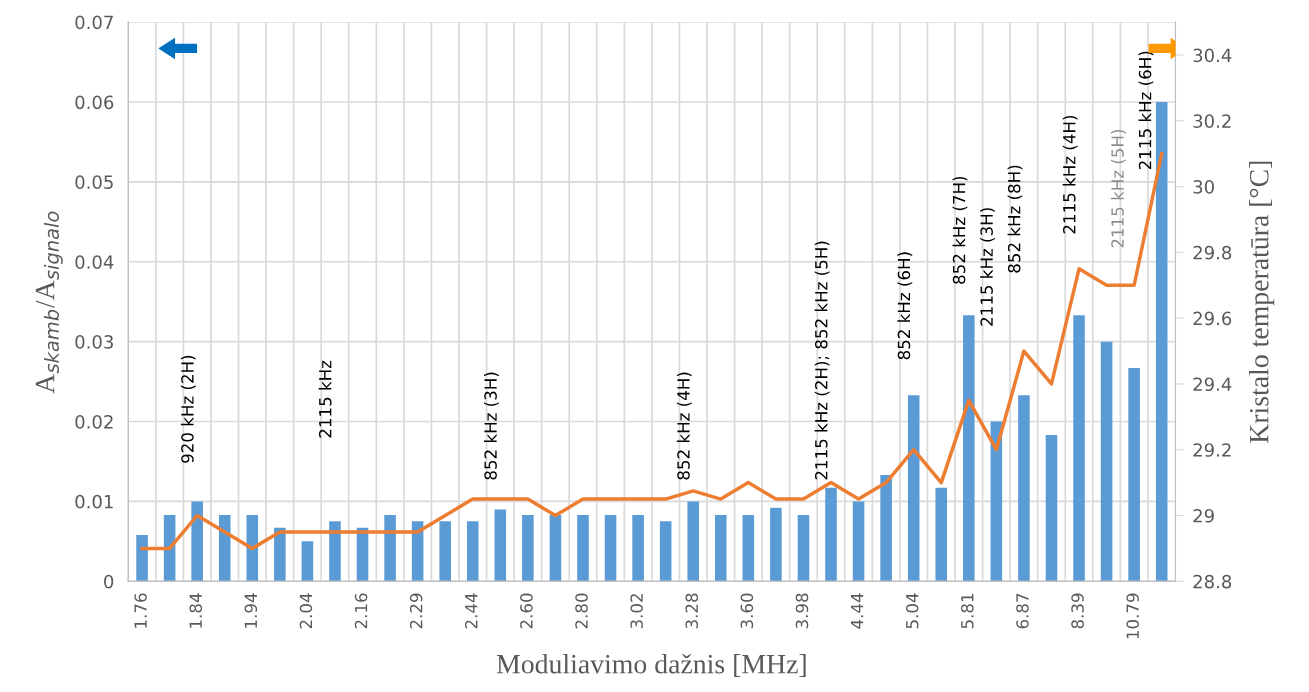 The width and height of the screenshot is (1309, 692). I want to click on y-tick-label: 0.02, so click(94, 421).